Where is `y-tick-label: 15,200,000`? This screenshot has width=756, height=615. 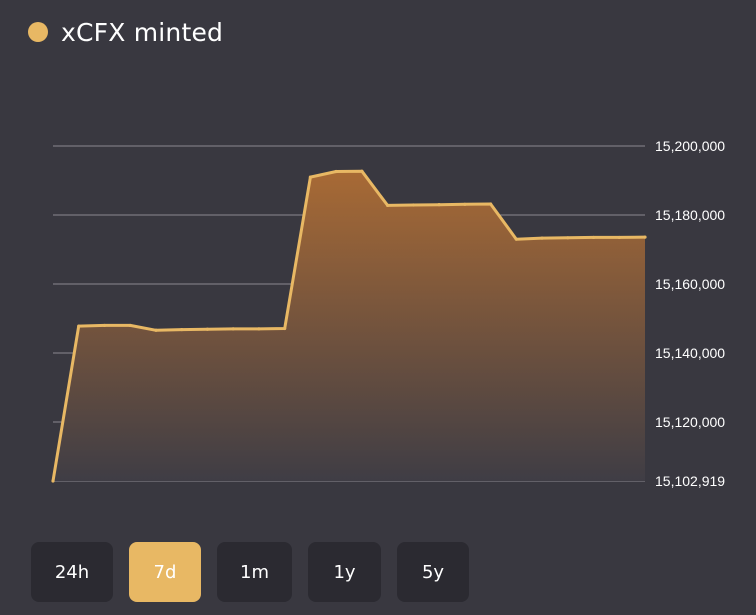
y-tick-label: 15,200,000 is located at coordinates (690, 146).